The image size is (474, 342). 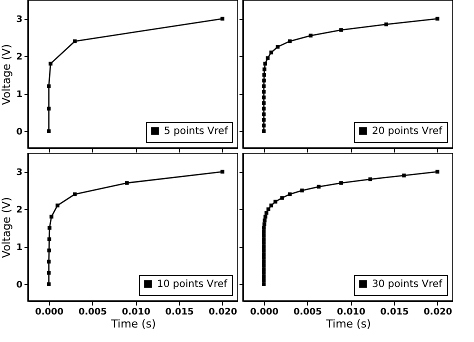 I want to click on legend-label: 20 points Vref, so click(x=407, y=131).